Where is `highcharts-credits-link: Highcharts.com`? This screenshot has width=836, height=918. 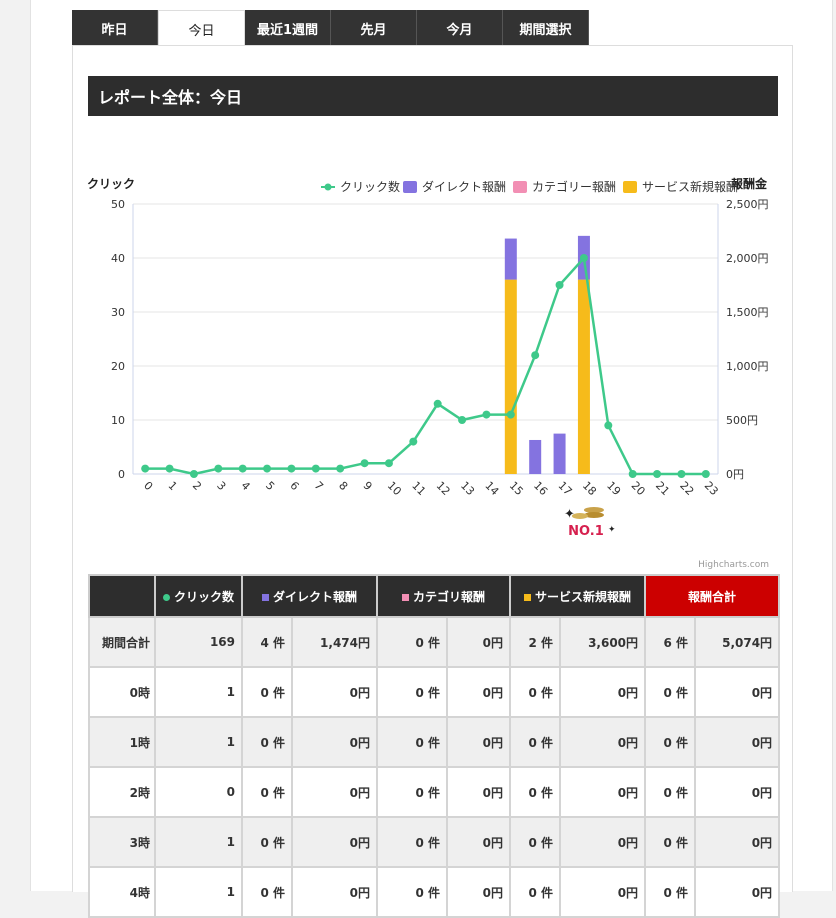 highcharts-credits-link: Highcharts.com is located at coordinates (733, 565).